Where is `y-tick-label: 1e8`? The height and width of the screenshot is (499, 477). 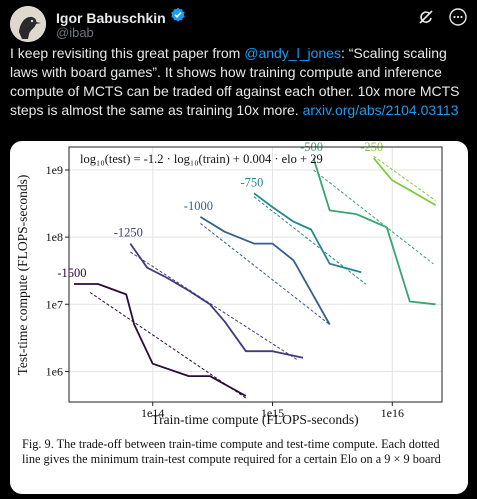 y-tick-label: 1e8 is located at coordinates (54, 237).